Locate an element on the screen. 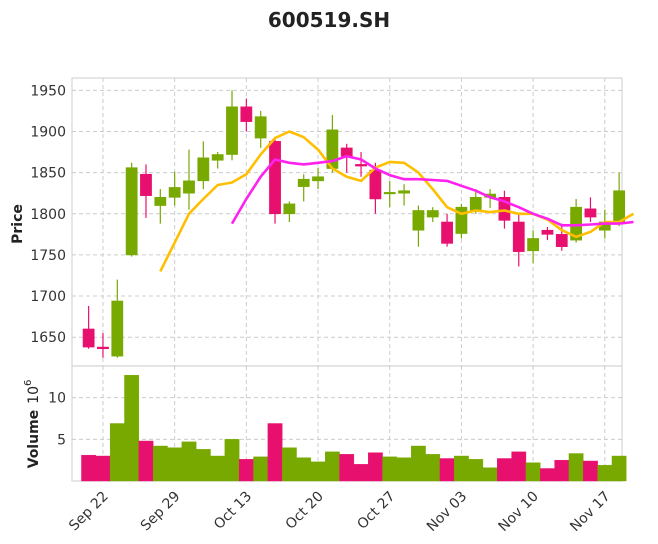 The width and height of the screenshot is (658, 544). x-tick-label: Oct 13 is located at coordinates (233, 511).